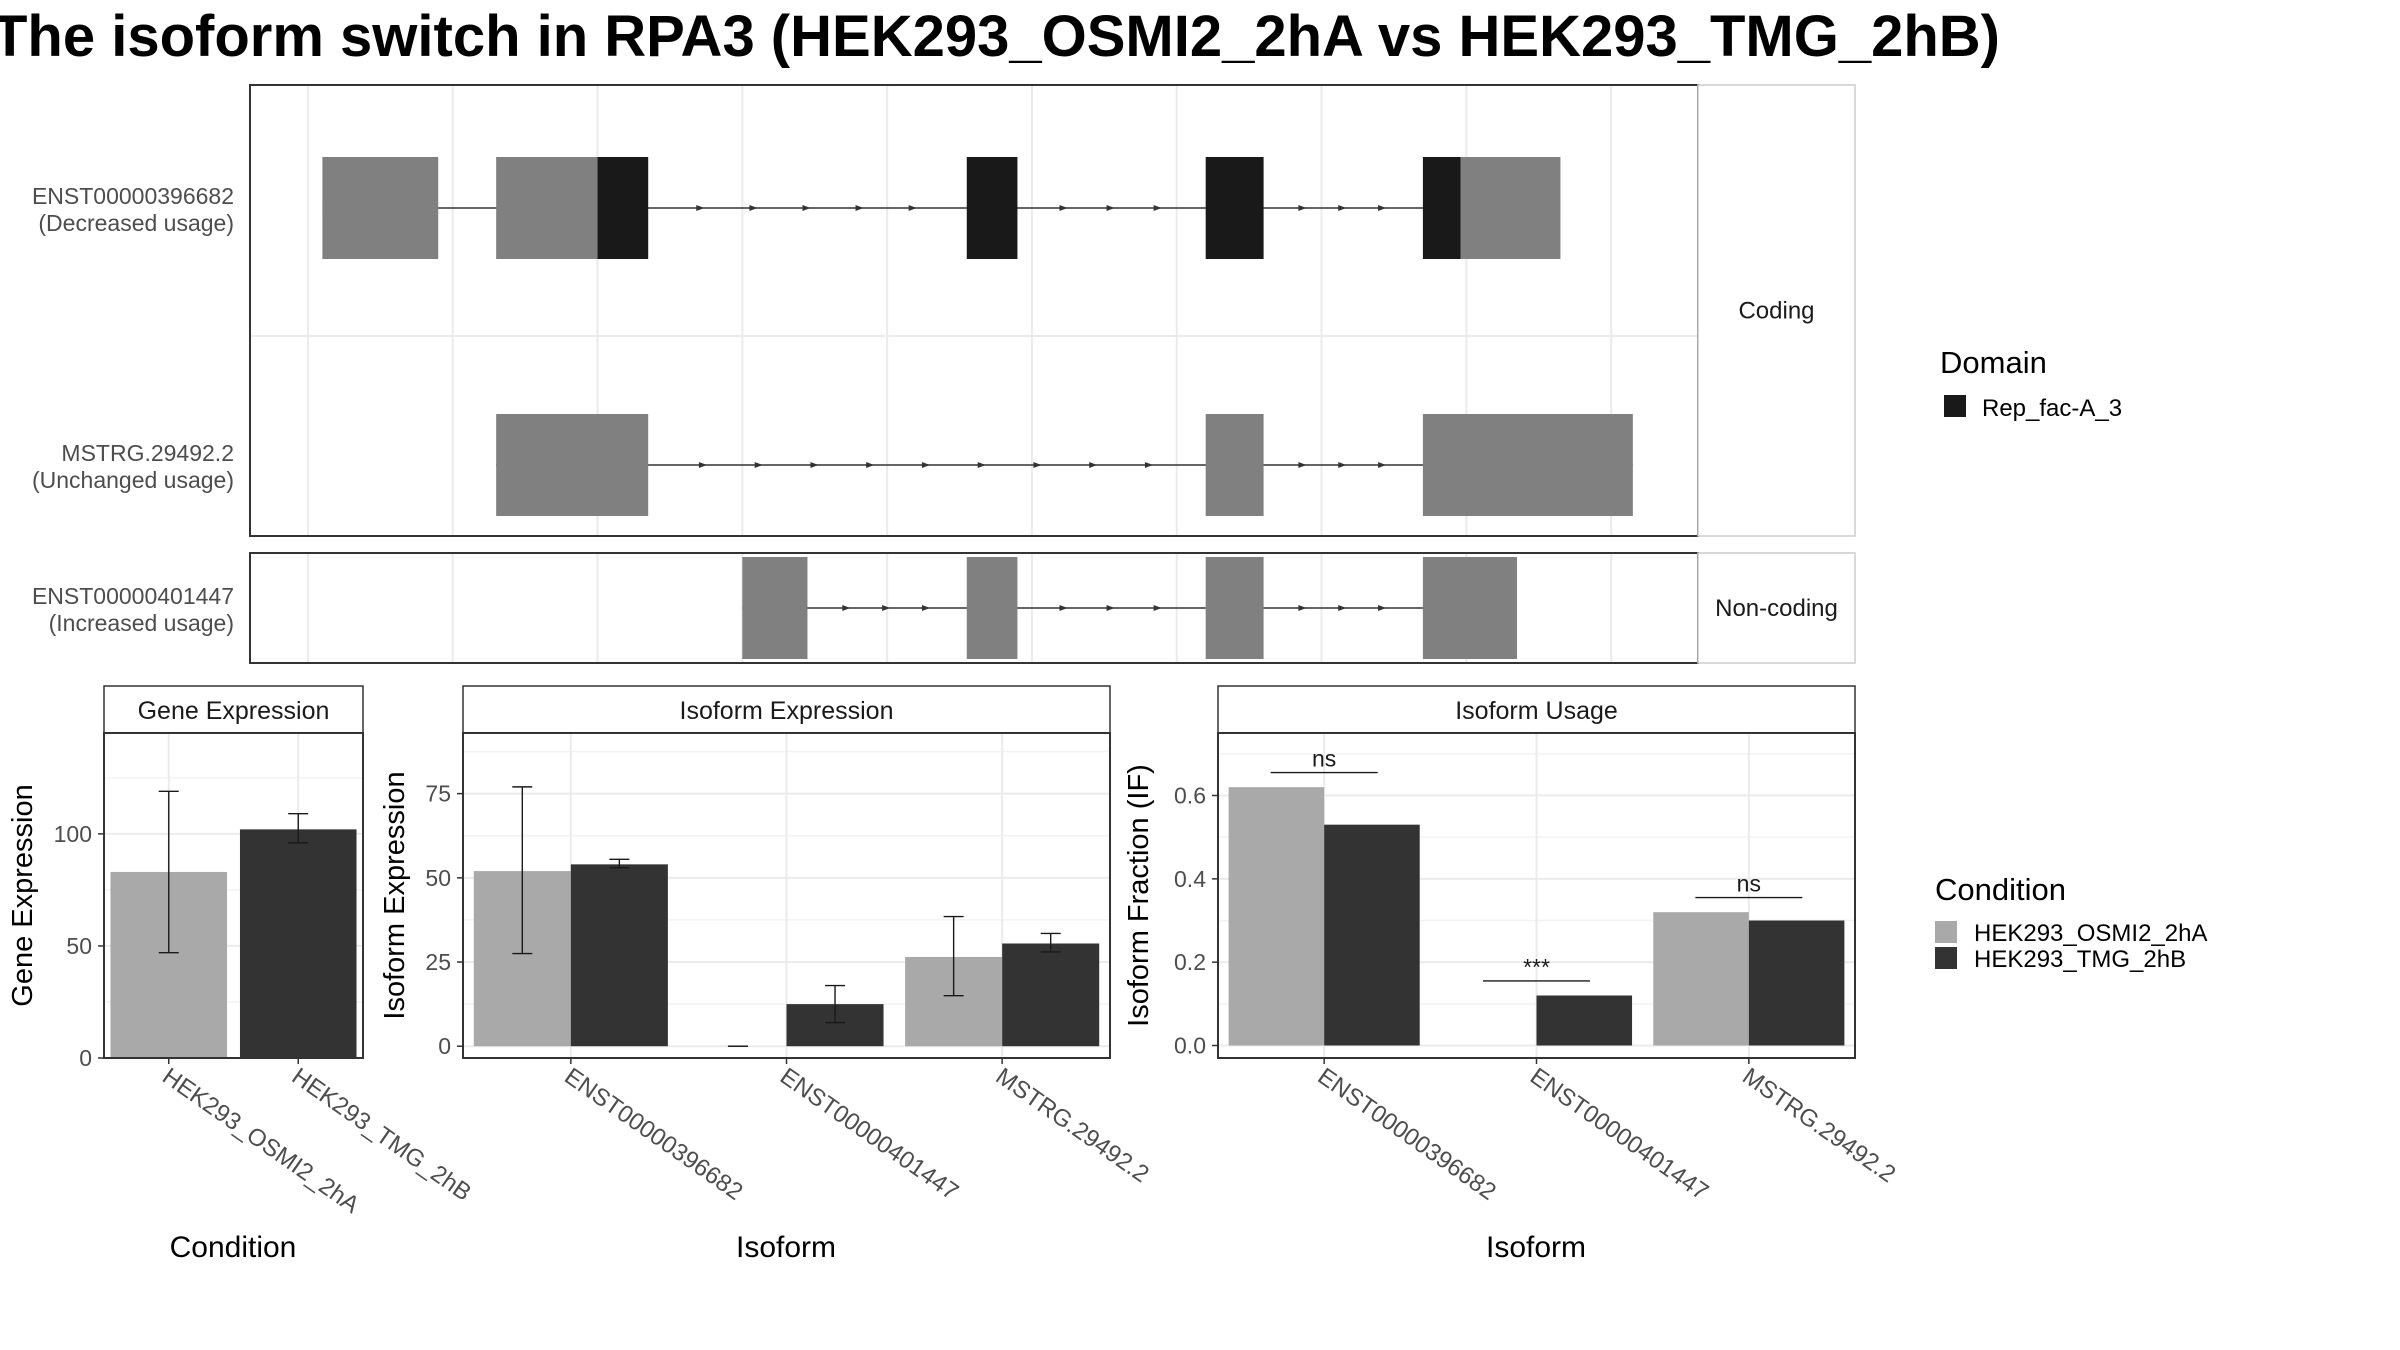  I want to click on structure-panel-1: Non-coding, so click(1052, 608).